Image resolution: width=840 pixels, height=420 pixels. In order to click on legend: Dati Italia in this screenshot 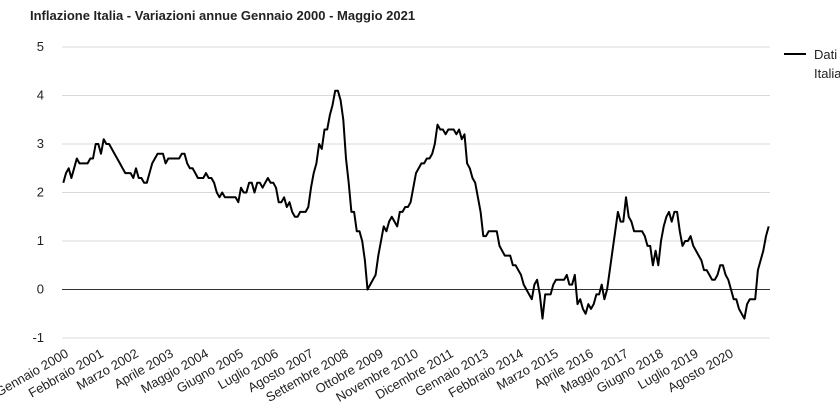, I will do `click(812, 64)`.